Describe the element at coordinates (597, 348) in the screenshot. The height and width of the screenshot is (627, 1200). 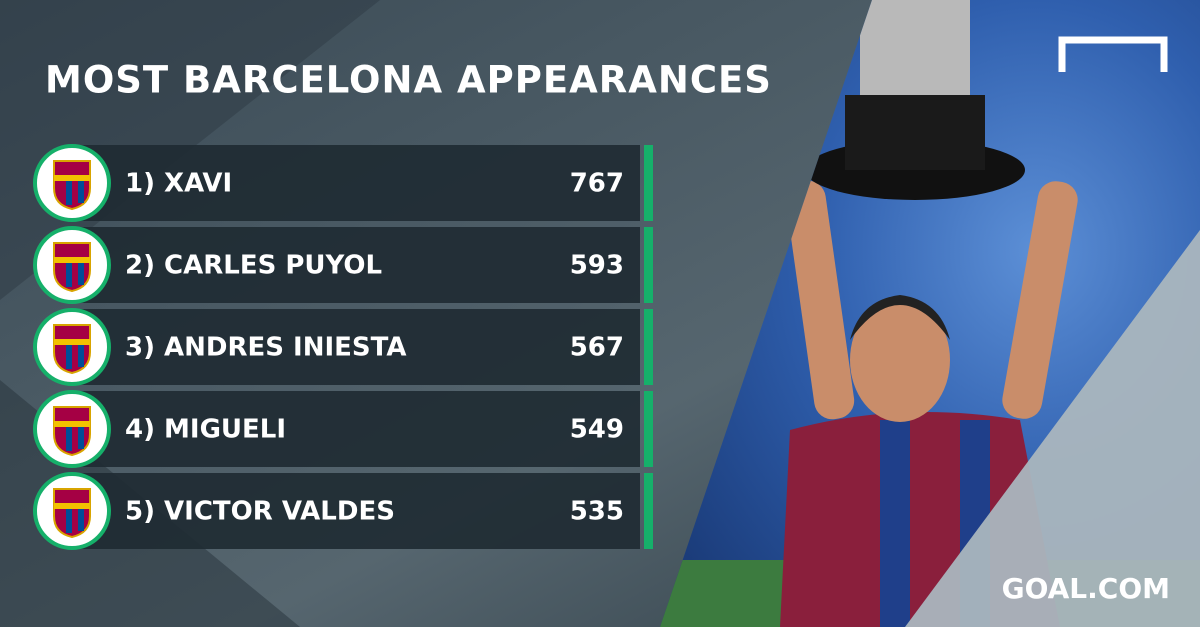
I see `row-value: 567` at that location.